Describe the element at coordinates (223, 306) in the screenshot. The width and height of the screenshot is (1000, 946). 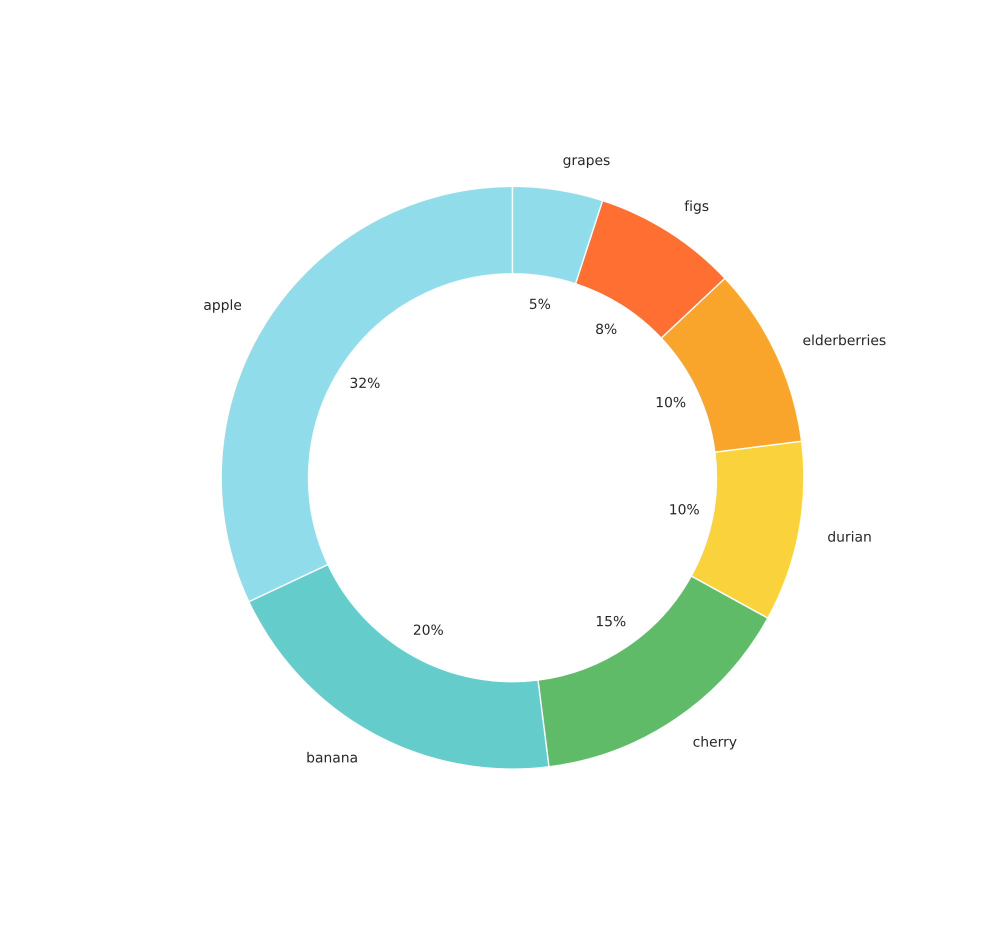
I see `slice-label: apple` at that location.